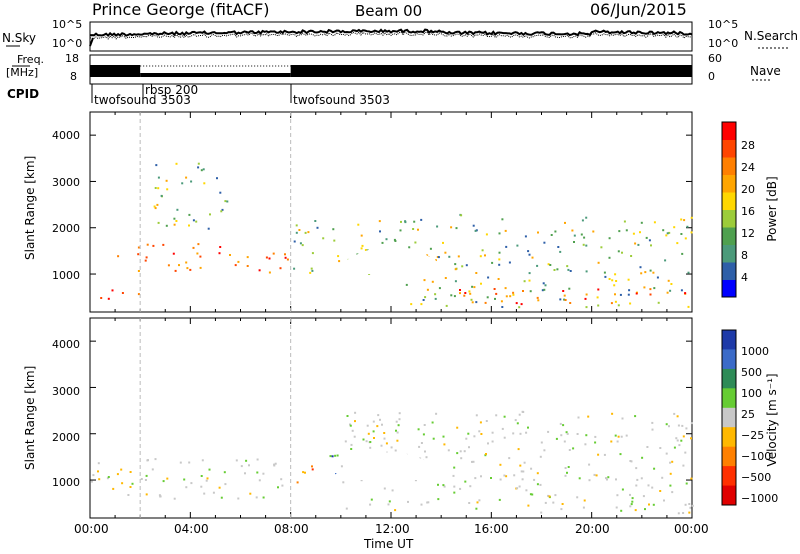 The width and height of the screenshot is (800, 554). What do you see at coordinates (142, 100) in the screenshot?
I see `cpid-entry-1: twofsound 3503` at bounding box center [142, 100].